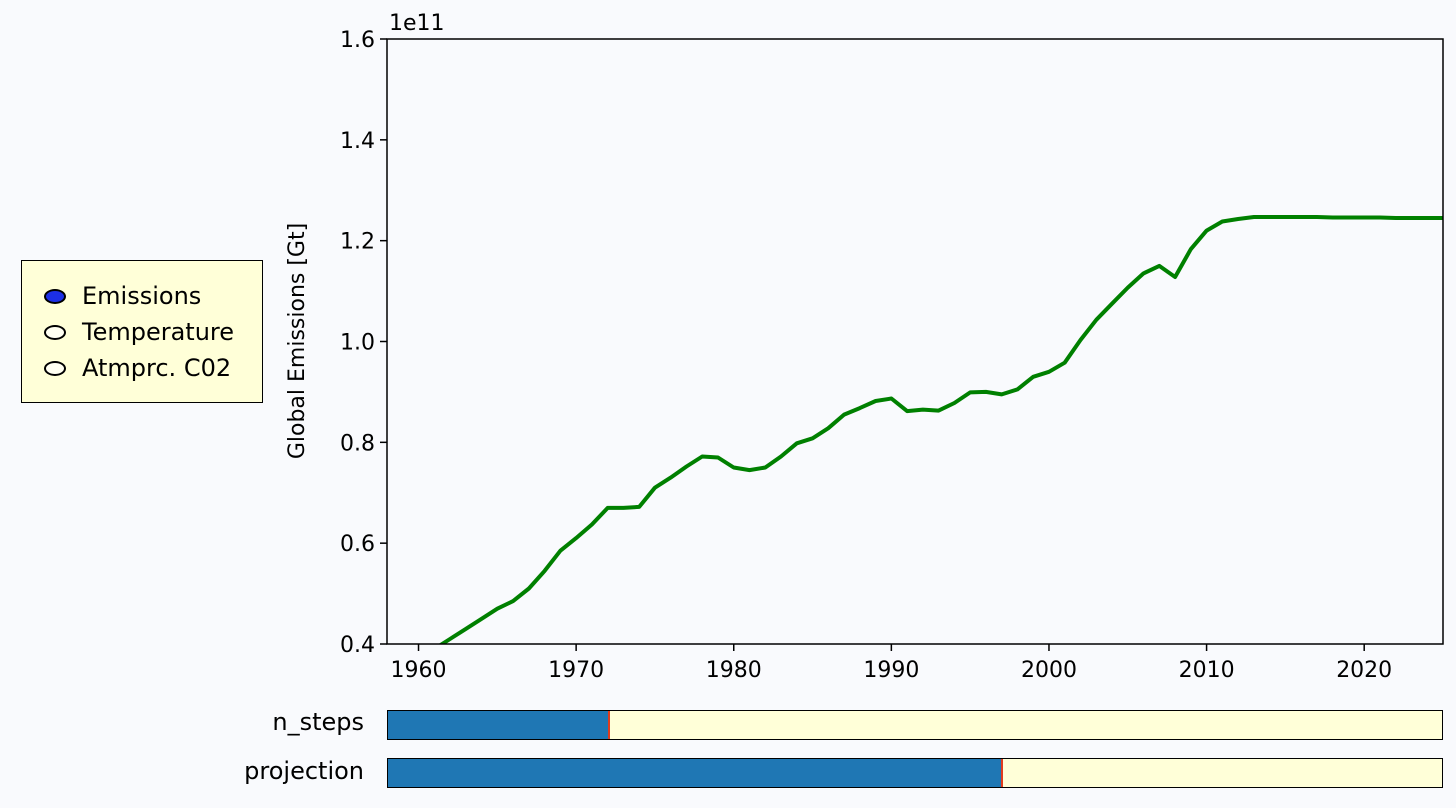 The image size is (1456, 808). What do you see at coordinates (891, 670) in the screenshot?
I see `x-tick-label: 1990` at bounding box center [891, 670].